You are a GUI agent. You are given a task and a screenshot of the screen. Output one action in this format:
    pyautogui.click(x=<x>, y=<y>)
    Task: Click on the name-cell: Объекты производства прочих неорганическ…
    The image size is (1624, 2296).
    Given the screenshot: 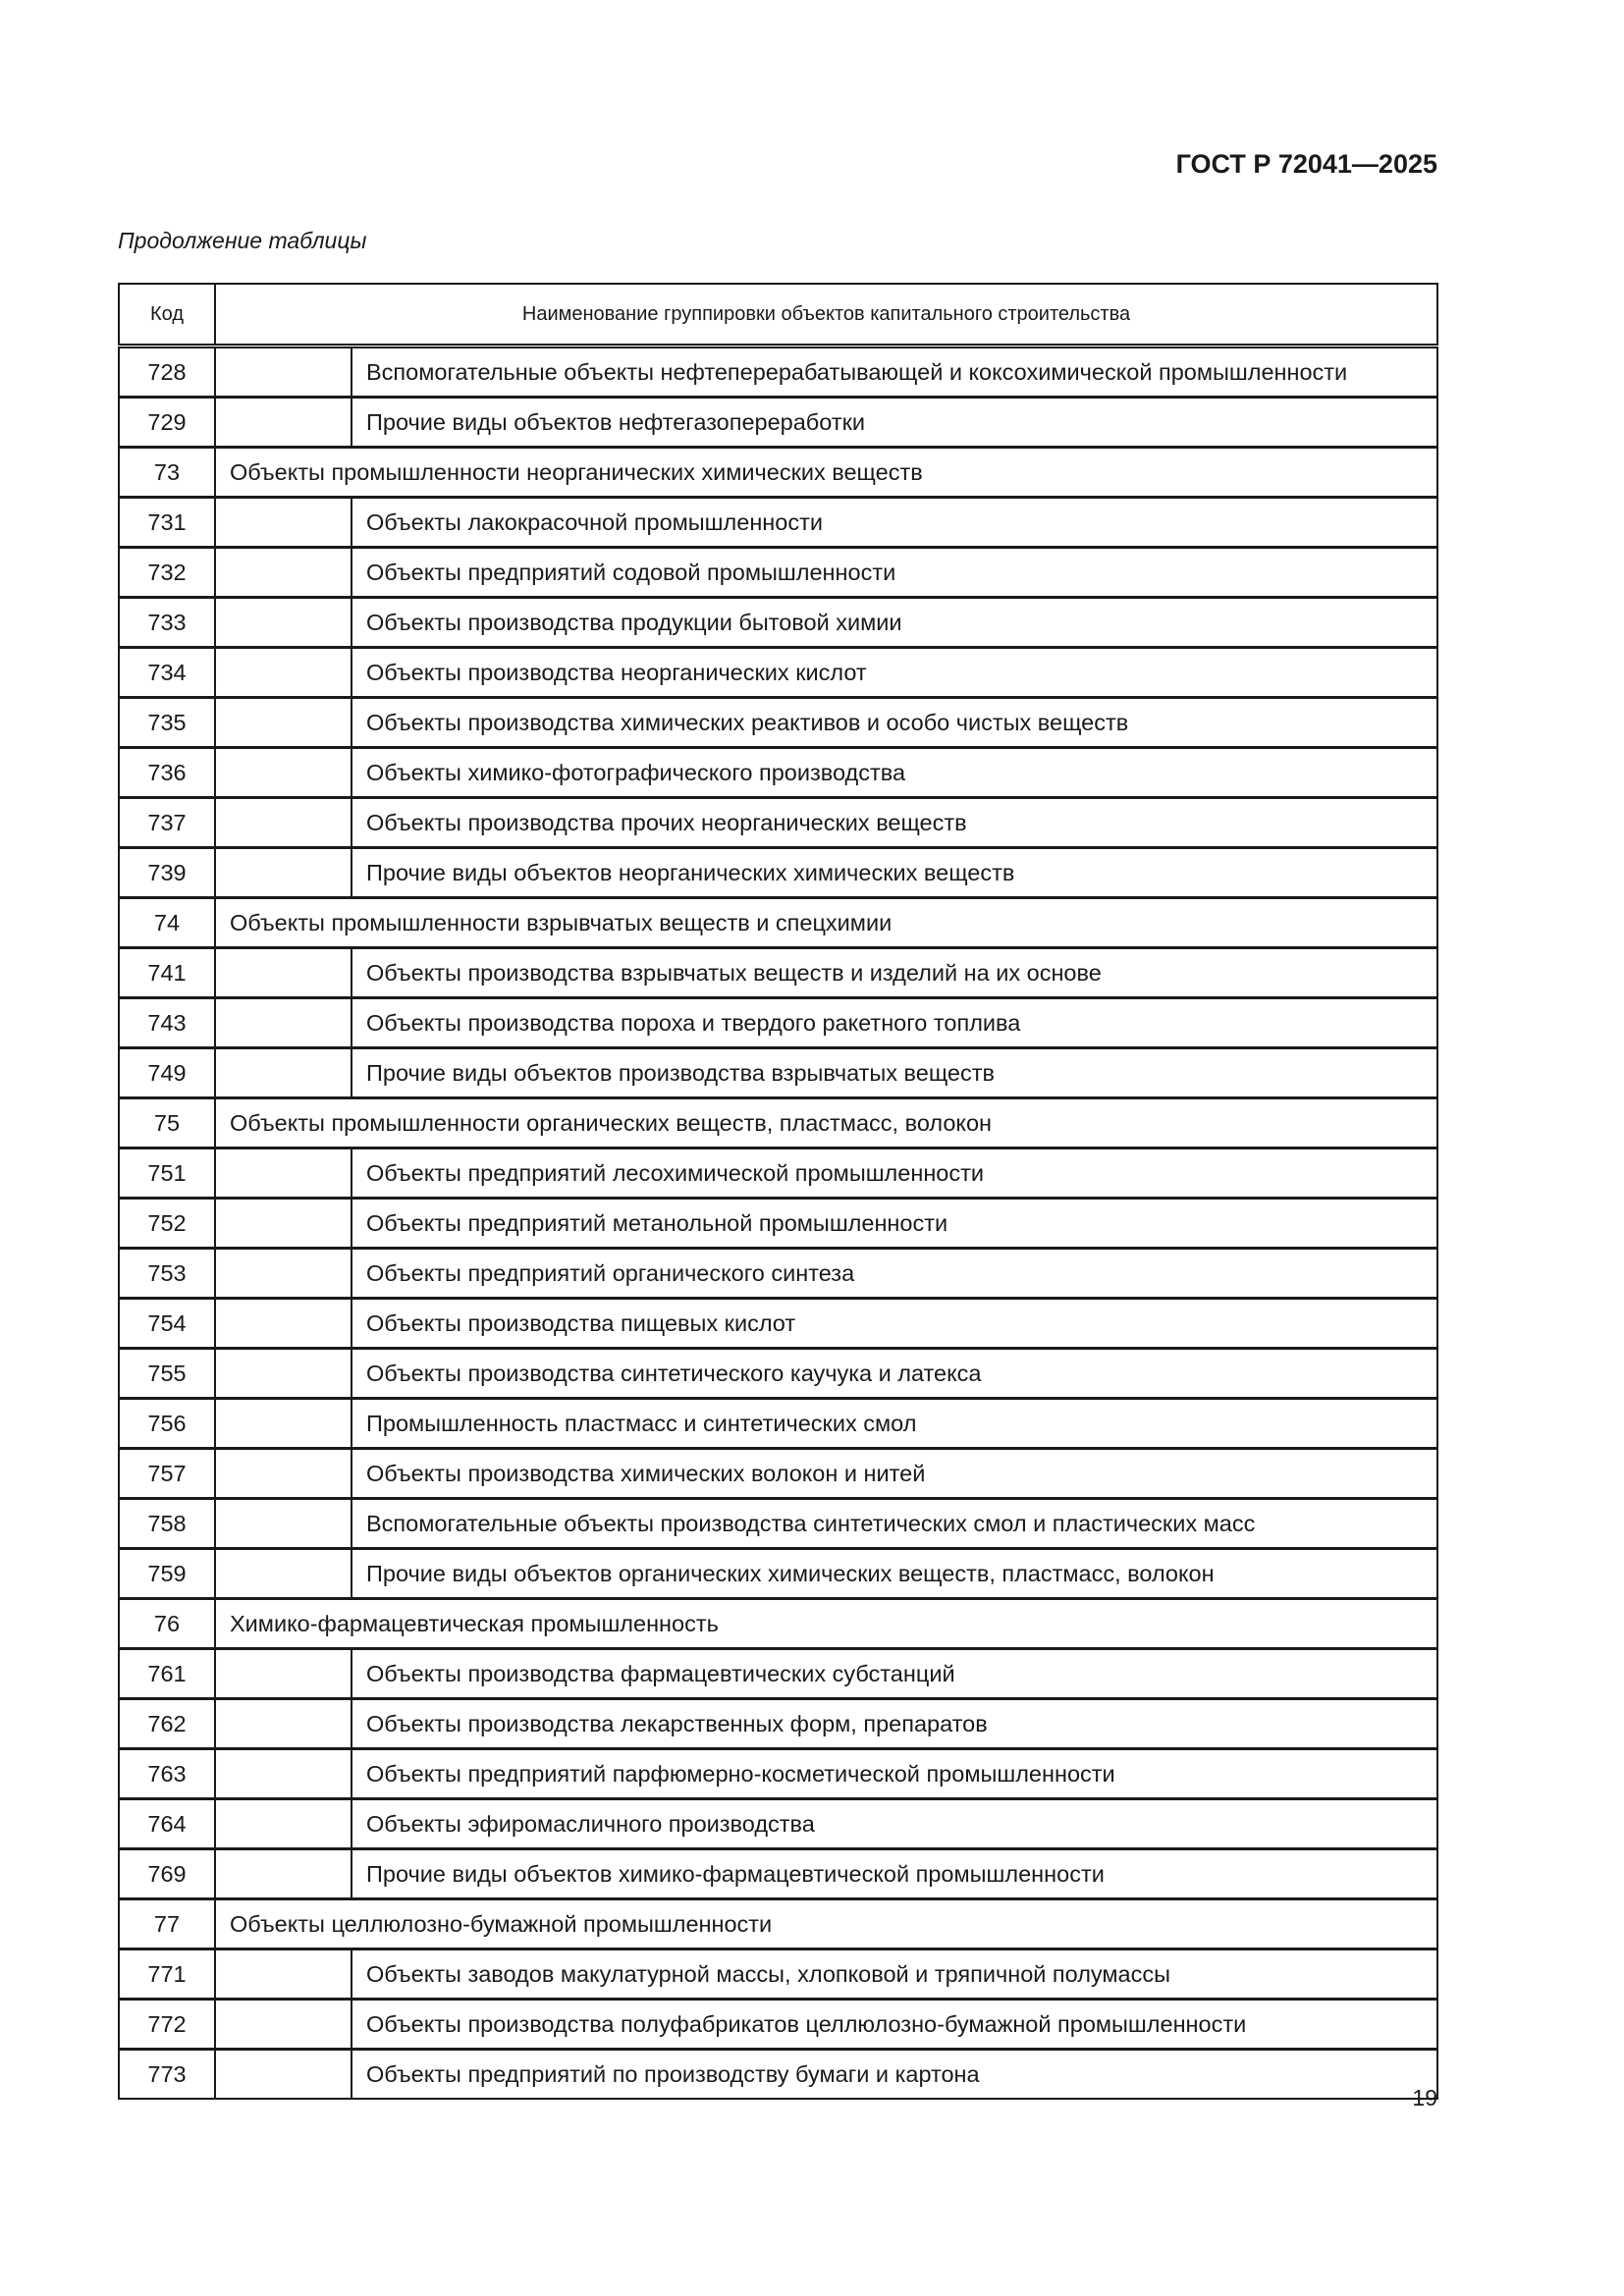 What is the action you would take?
    pyautogui.click(x=894, y=822)
    